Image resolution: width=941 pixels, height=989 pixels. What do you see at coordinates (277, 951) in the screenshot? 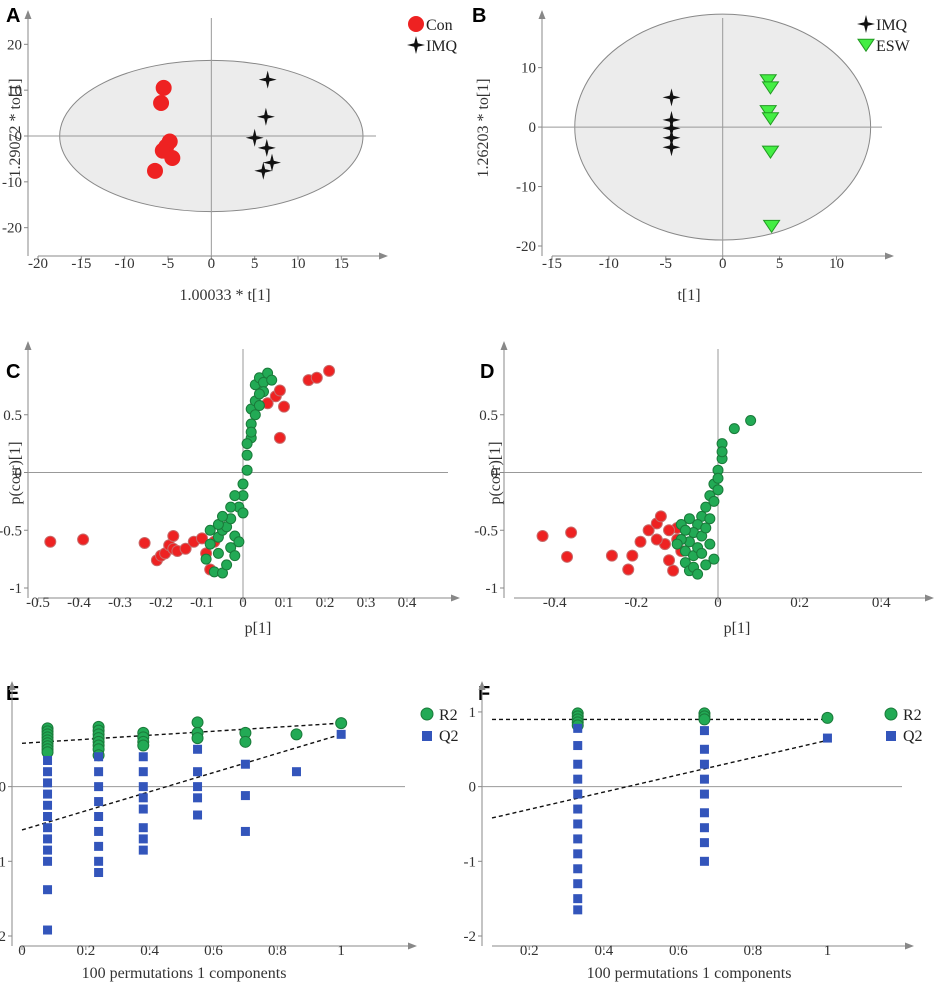
I see `panel-e-xtick-label: 0.8` at bounding box center [277, 951].